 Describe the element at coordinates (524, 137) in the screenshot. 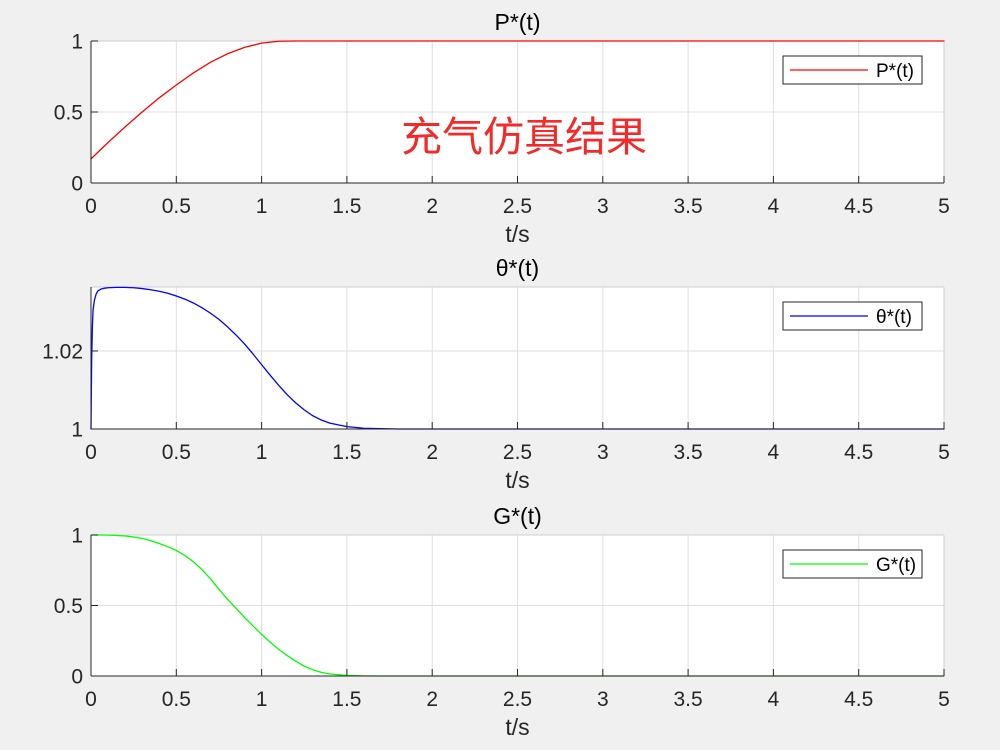

I see `chart-annotation: 充气仿真结果` at that location.